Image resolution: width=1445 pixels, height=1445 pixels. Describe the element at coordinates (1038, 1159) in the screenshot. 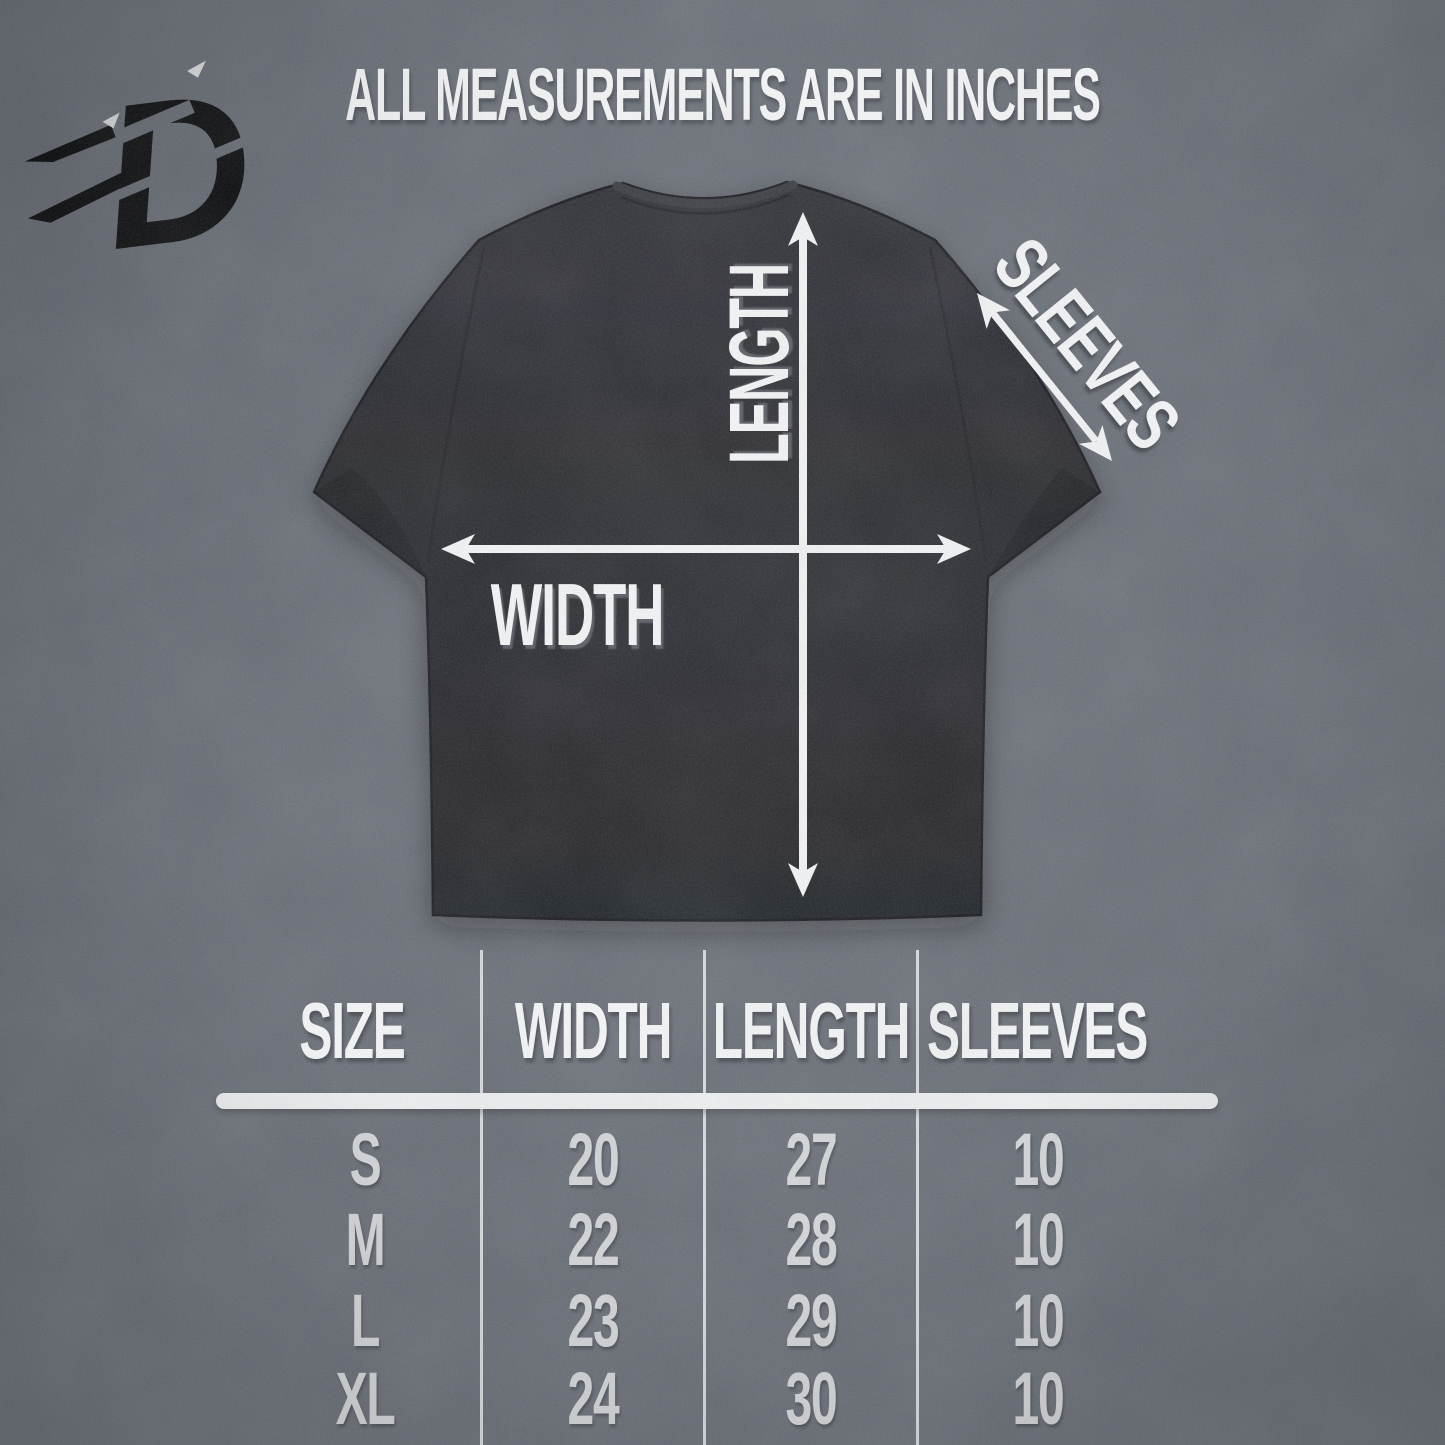

I see `row-s-sleeves: 10` at that location.